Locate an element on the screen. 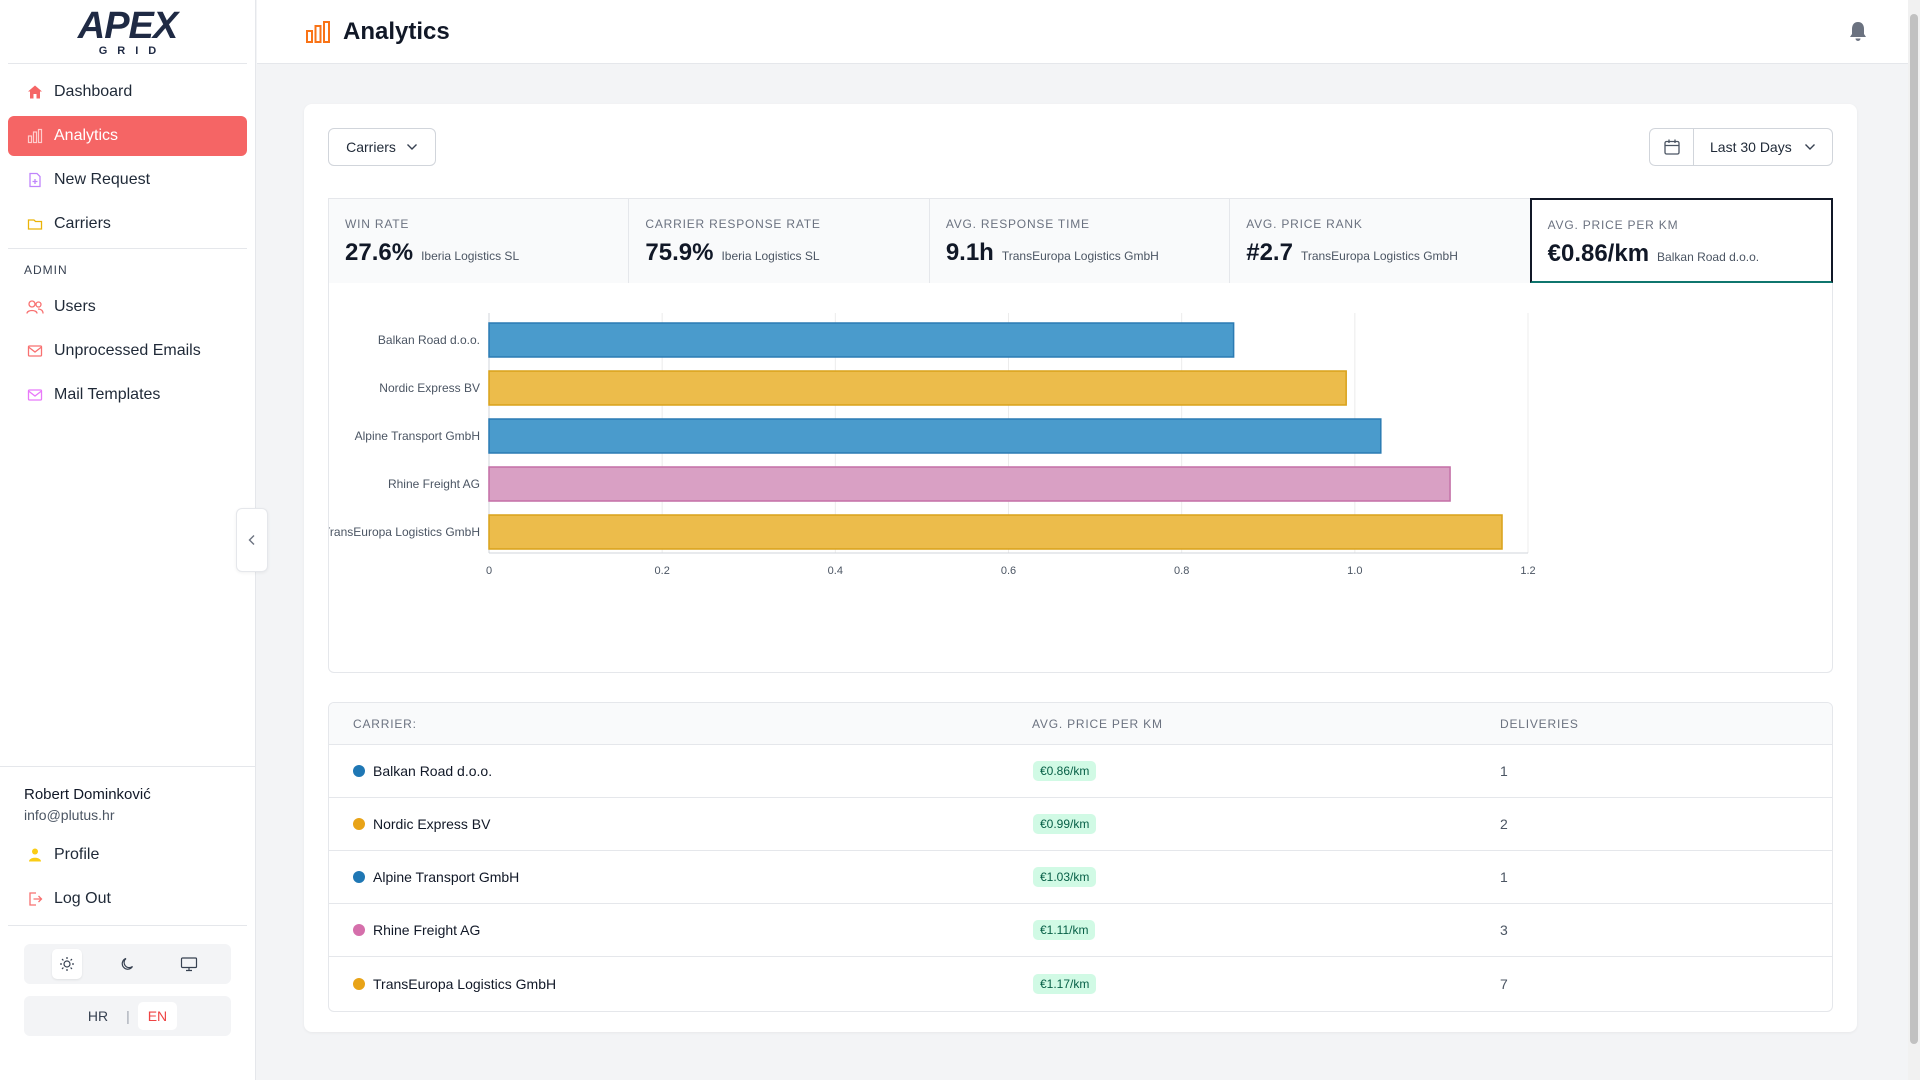 This screenshot has height=1080, width=1920. page-title: Analytics is located at coordinates (396, 31).